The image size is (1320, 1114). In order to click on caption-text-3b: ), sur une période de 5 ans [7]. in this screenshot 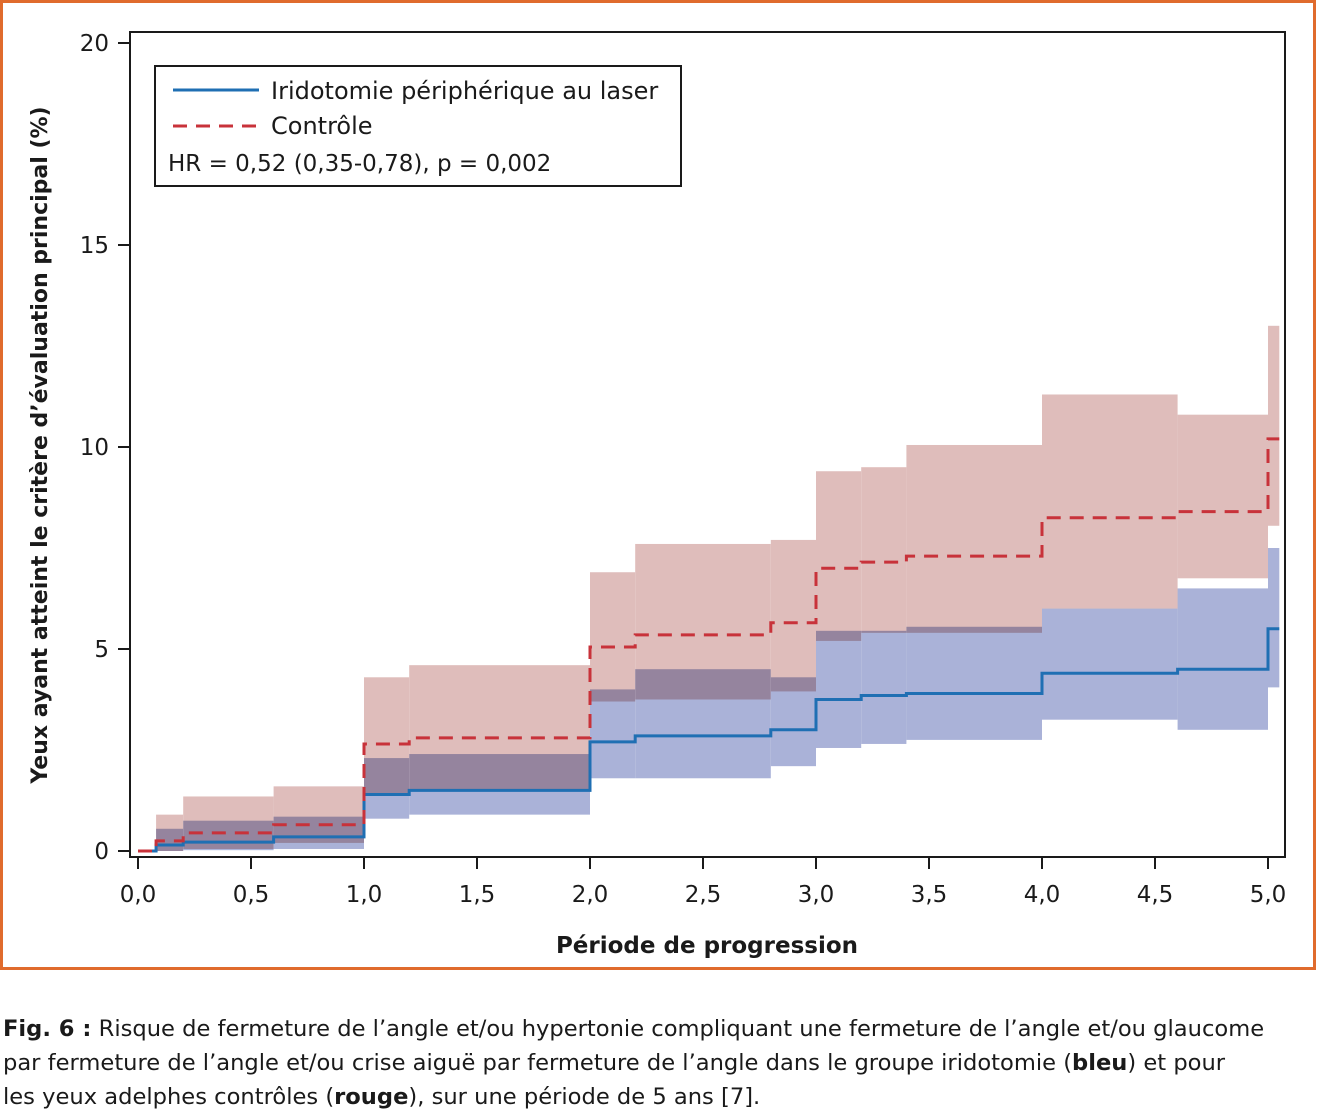, I will do `click(584, 1097)`.